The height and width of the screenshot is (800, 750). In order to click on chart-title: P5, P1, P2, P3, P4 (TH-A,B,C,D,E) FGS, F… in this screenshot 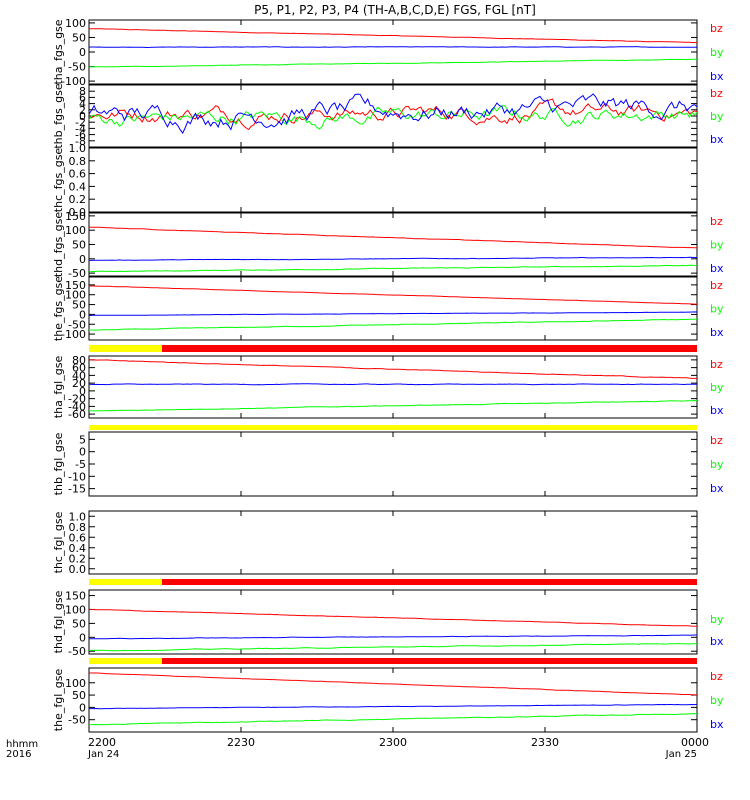, I will do `click(395, 10)`.